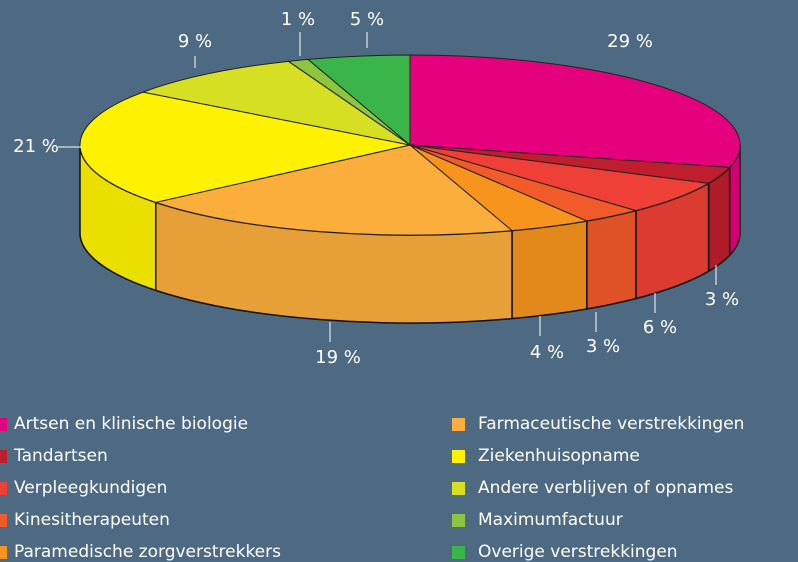 The width and height of the screenshot is (798, 562). I want to click on value-label: 5 %, so click(367, 19).